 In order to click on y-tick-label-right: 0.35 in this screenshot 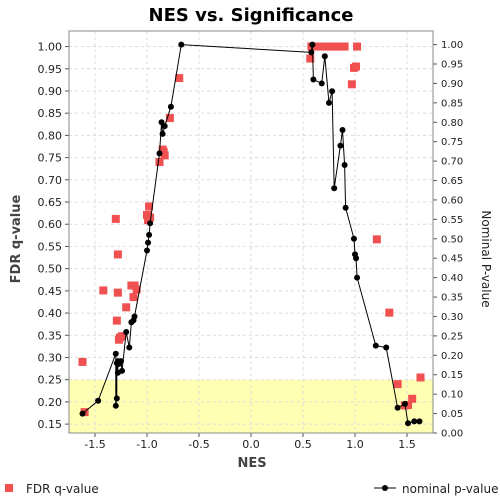, I will do `click(452, 298)`.